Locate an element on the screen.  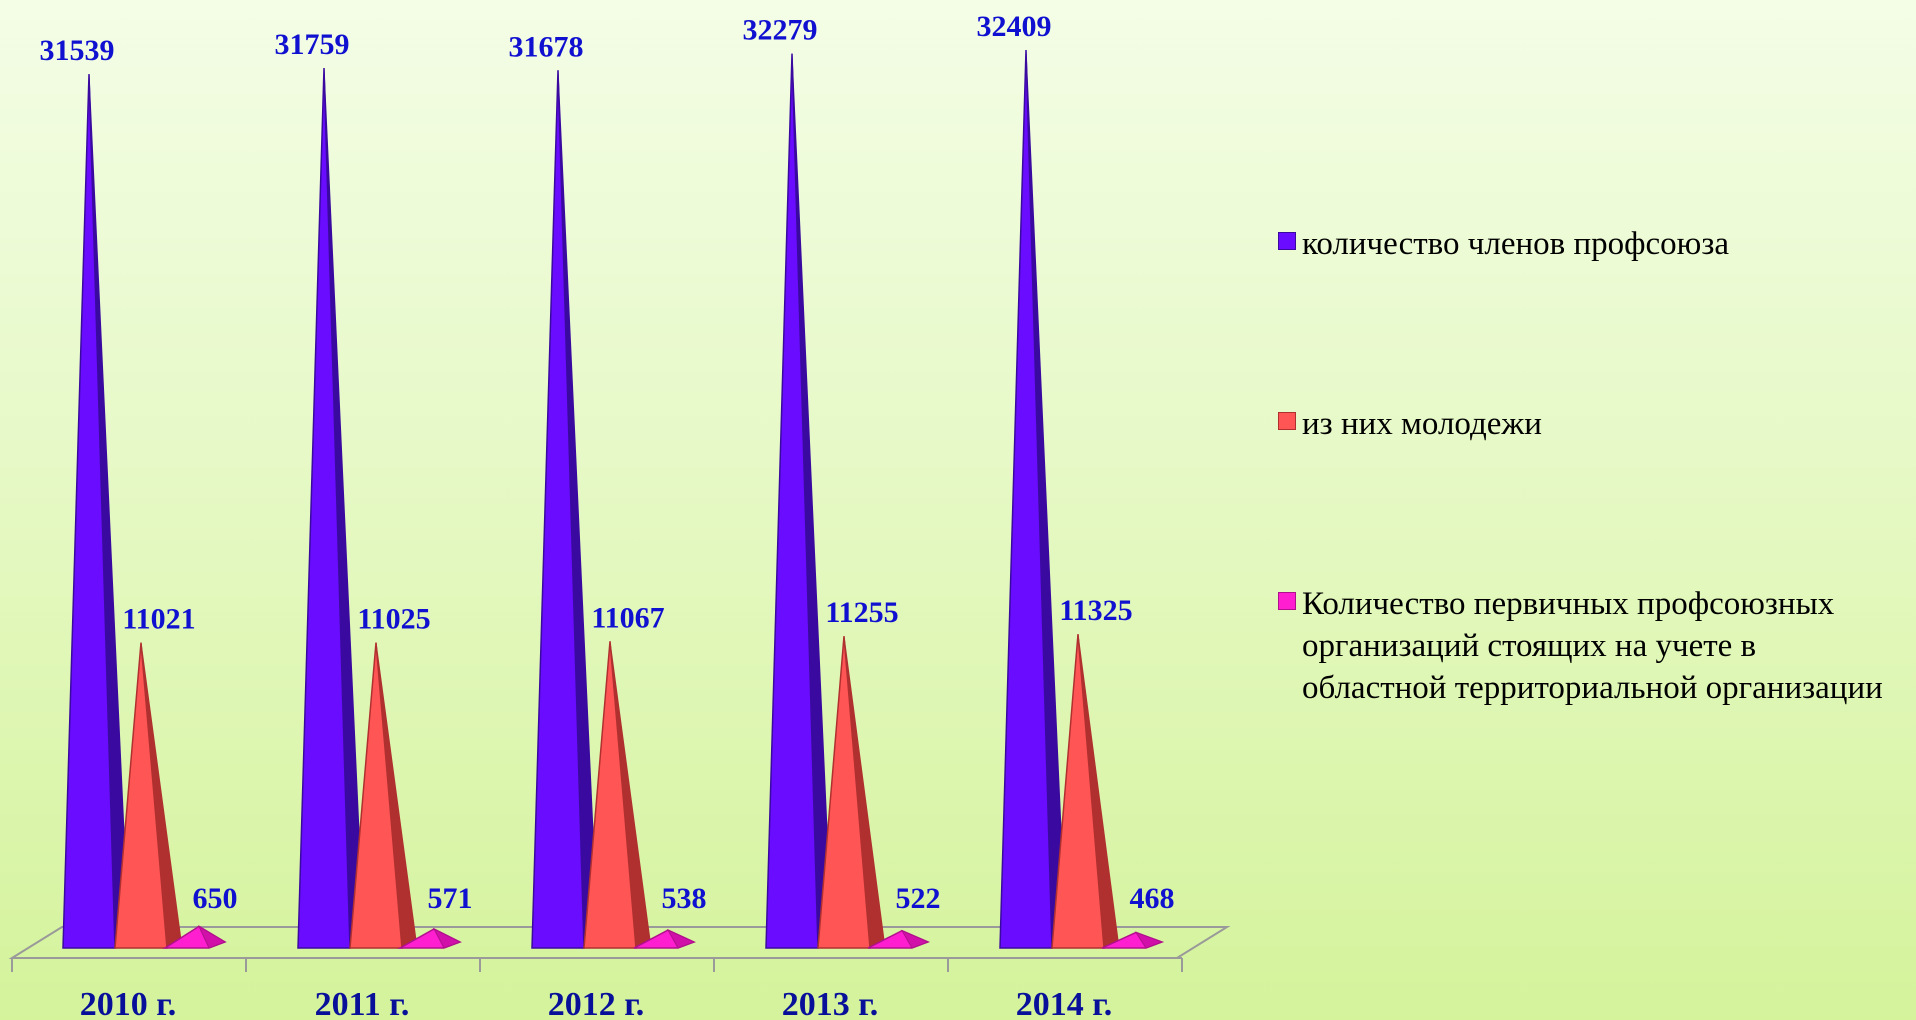
data-label: 31678 is located at coordinates (546, 46).